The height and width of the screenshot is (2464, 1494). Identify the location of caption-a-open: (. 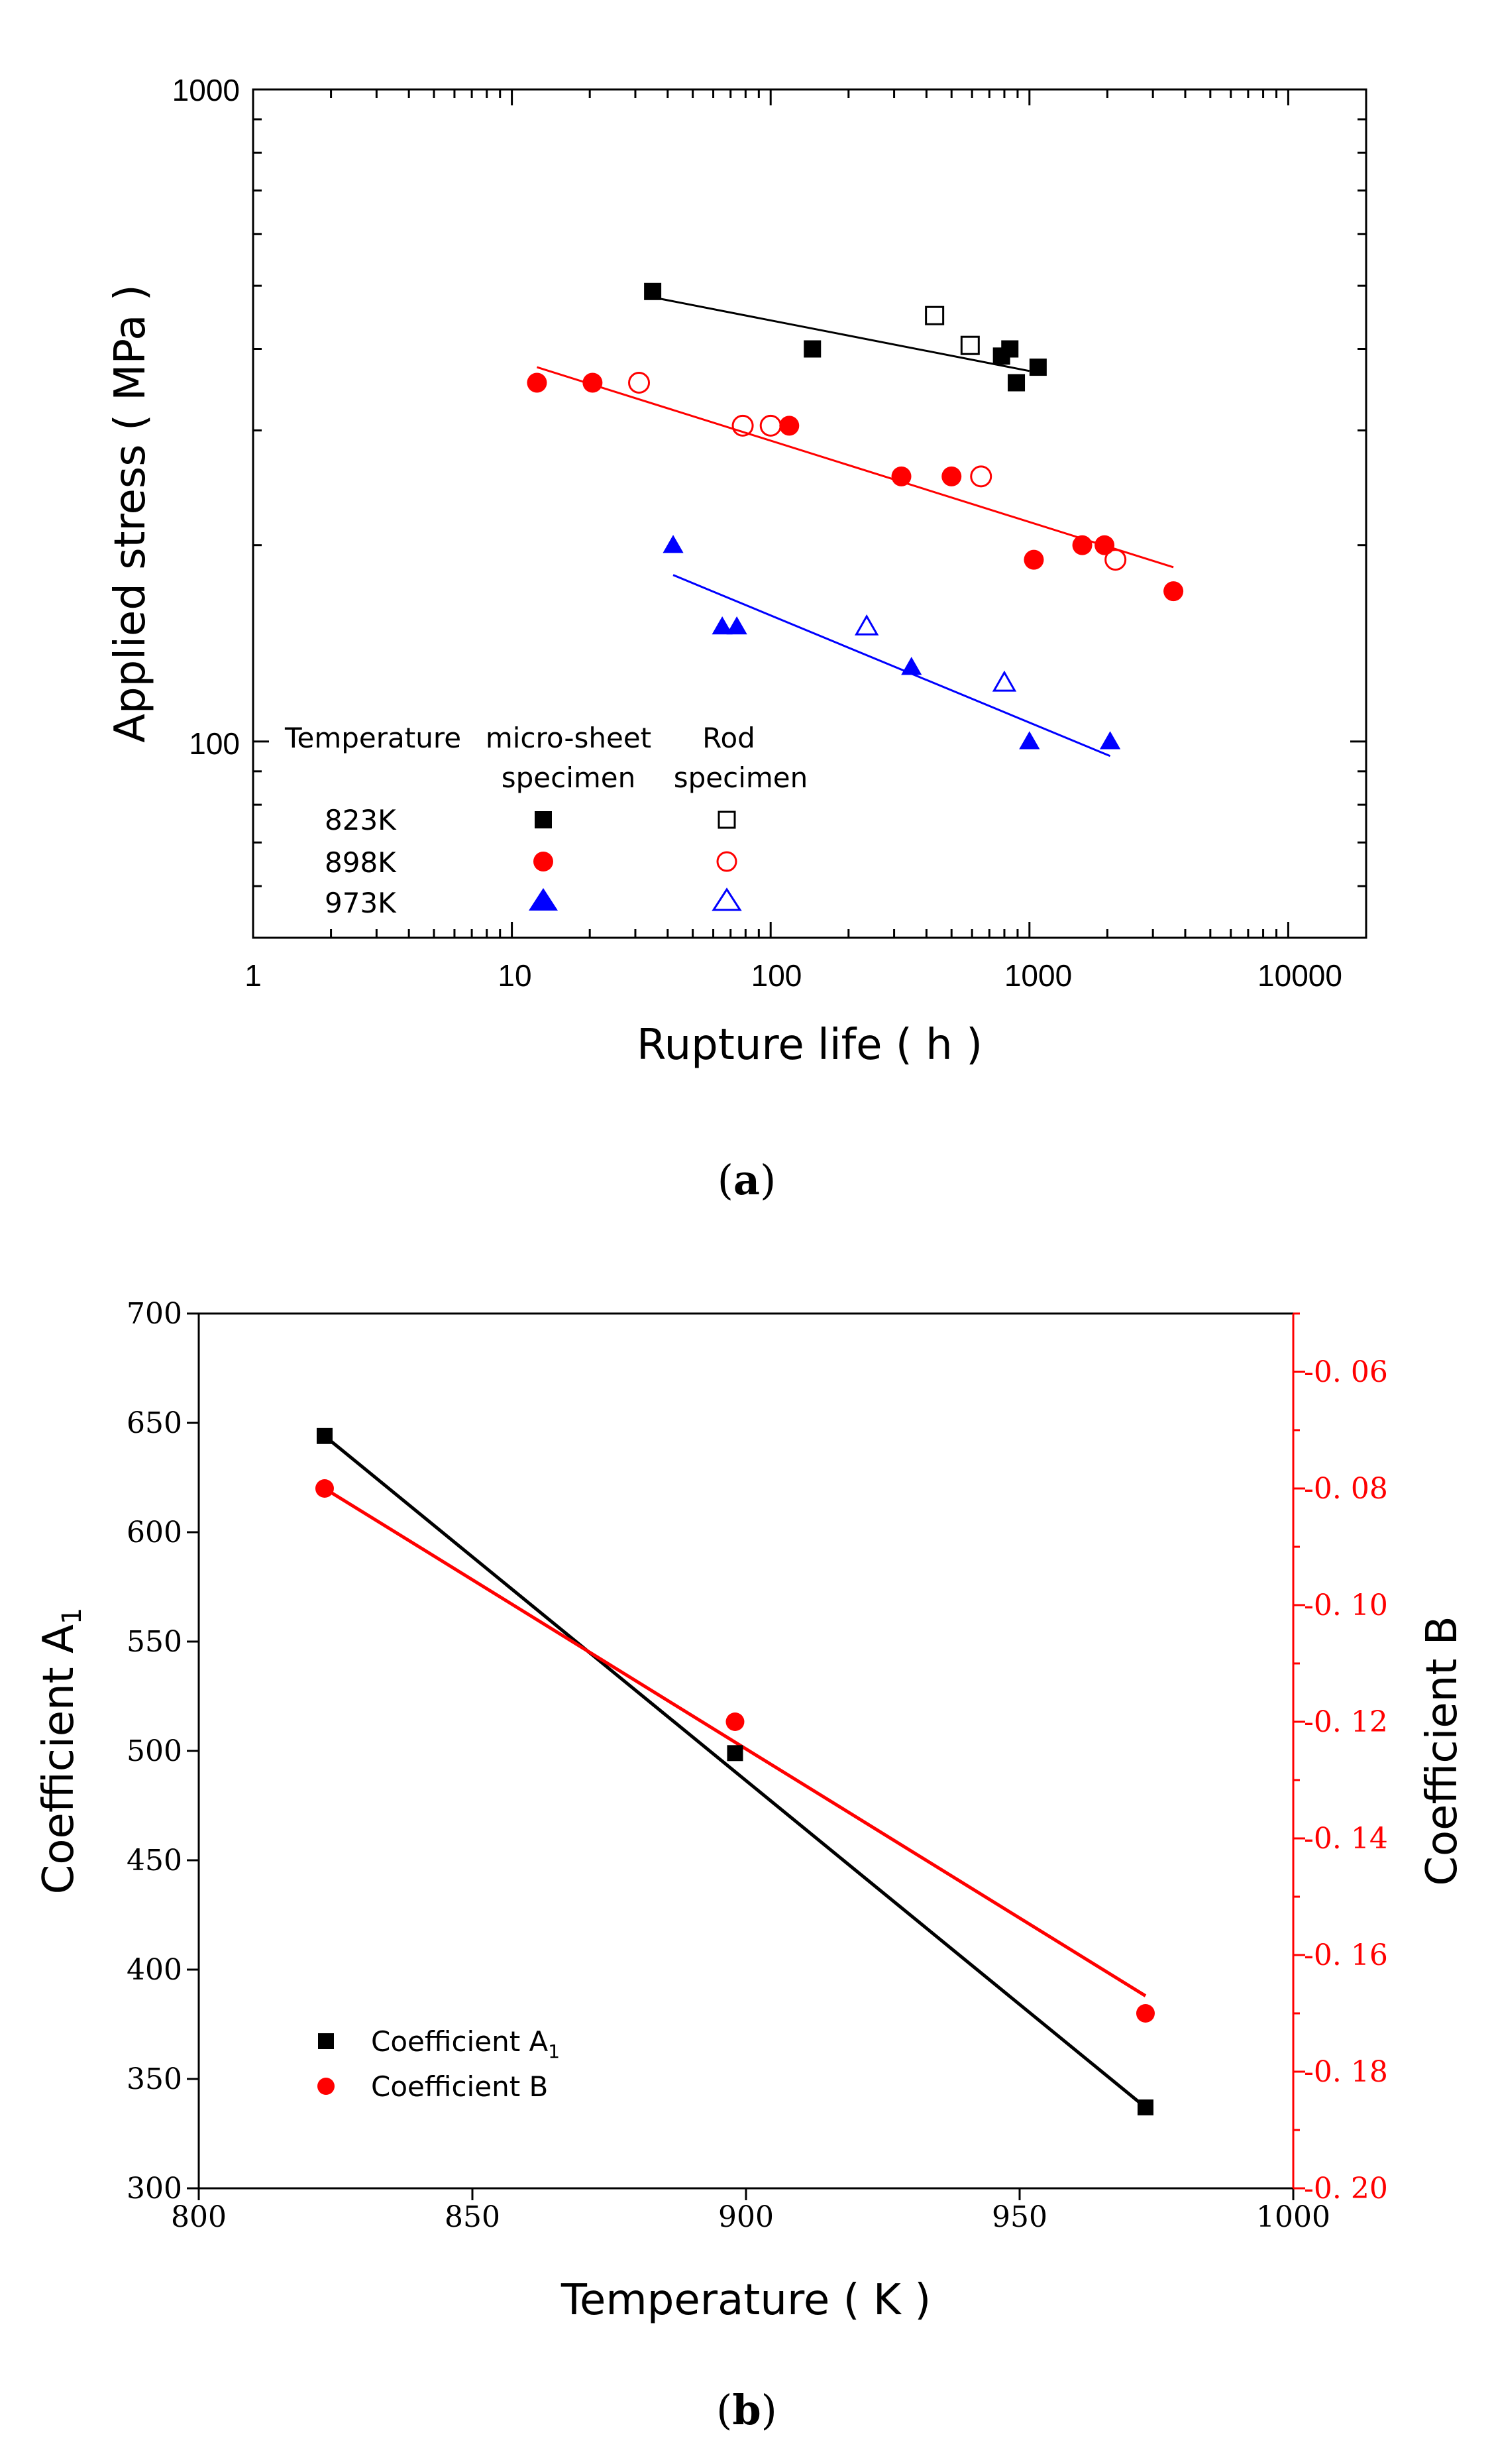
(725, 1180).